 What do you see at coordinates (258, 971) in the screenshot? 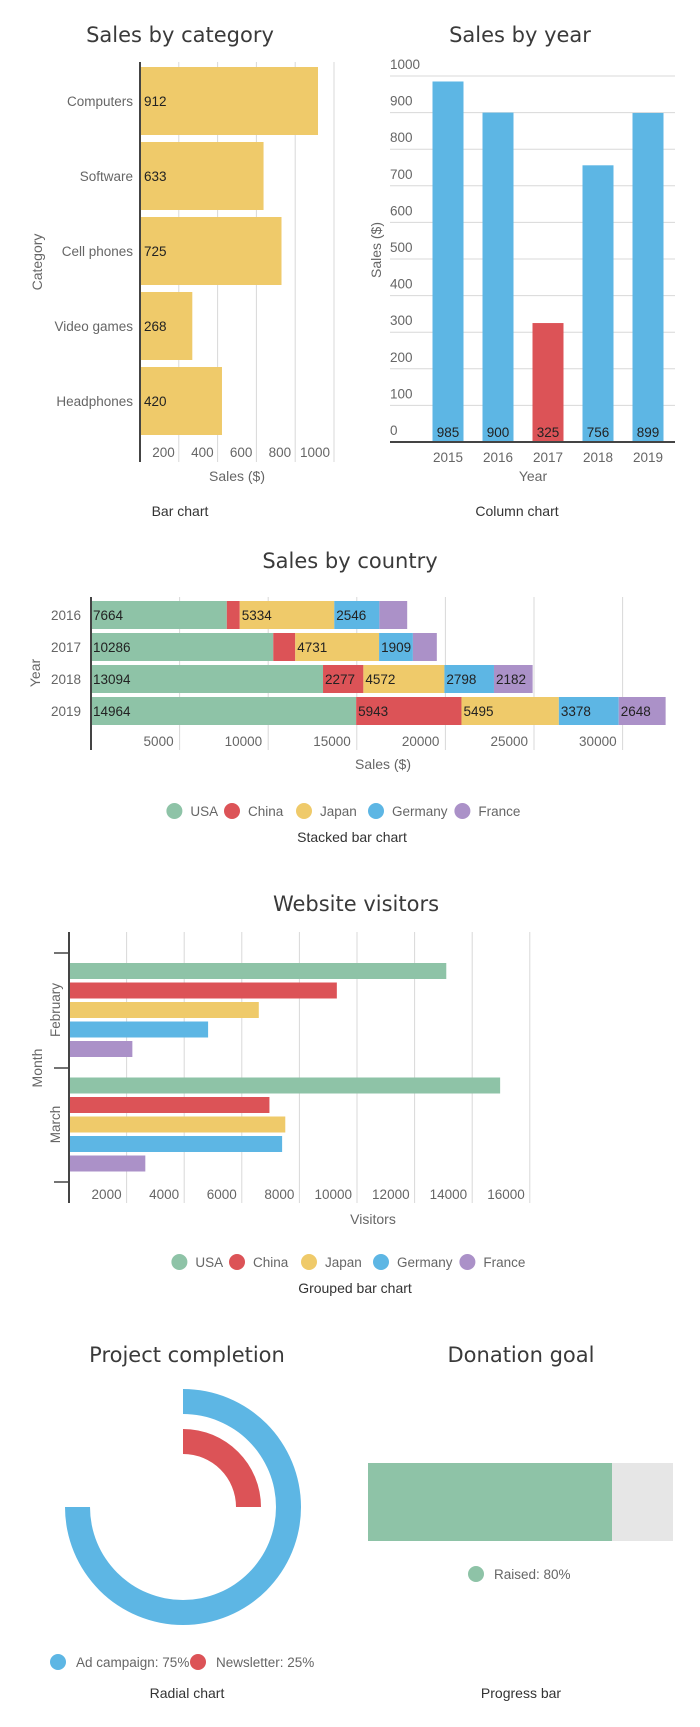
I see `bar-usa` at bounding box center [258, 971].